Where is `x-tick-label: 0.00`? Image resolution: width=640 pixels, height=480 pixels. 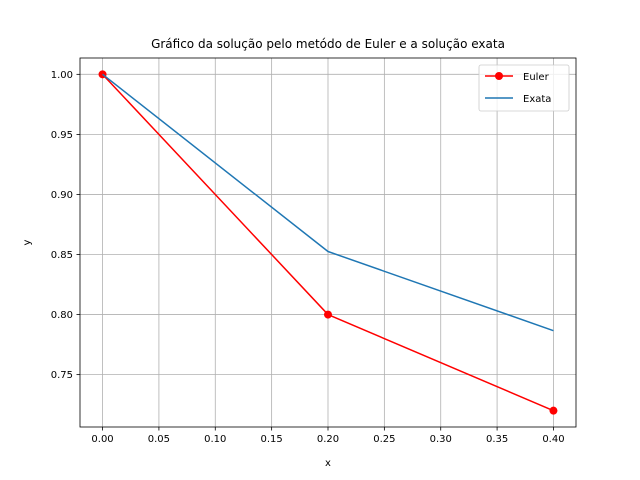 x-tick-label: 0.00 is located at coordinates (102, 439).